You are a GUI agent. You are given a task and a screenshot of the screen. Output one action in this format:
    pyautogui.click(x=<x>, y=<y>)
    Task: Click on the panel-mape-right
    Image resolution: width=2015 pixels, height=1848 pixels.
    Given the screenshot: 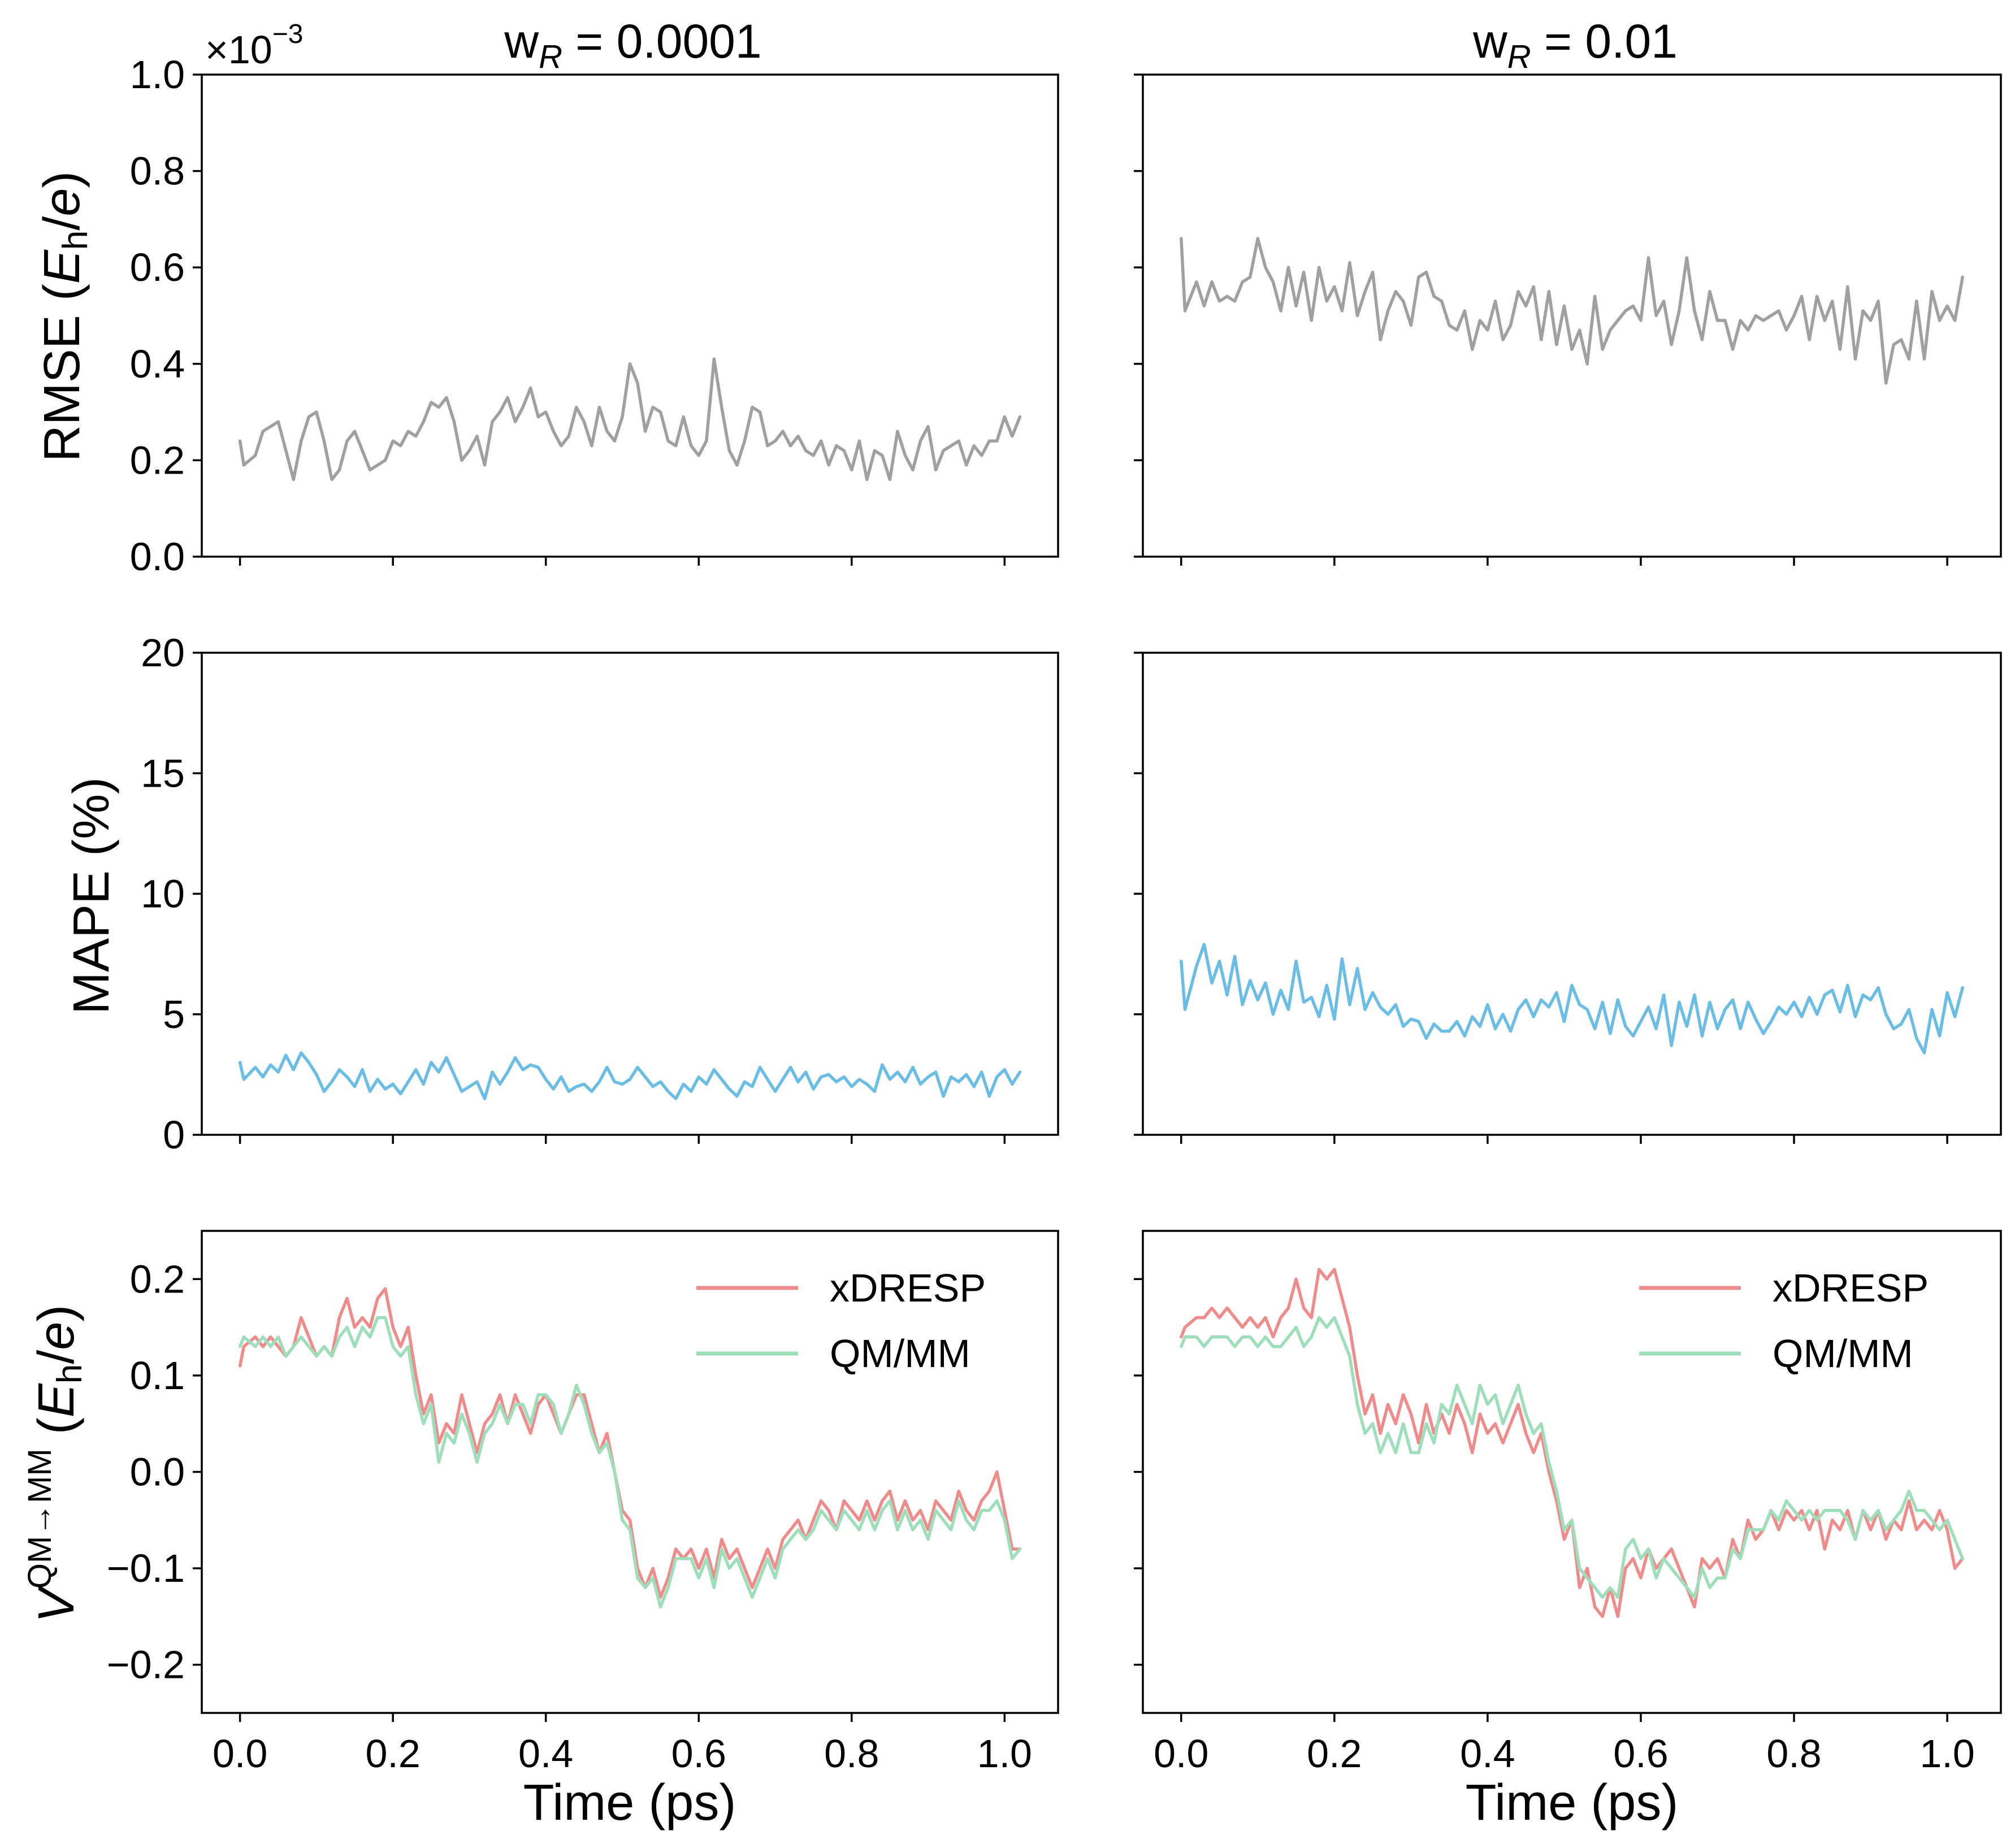 What is the action you would take?
    pyautogui.click(x=1568, y=898)
    